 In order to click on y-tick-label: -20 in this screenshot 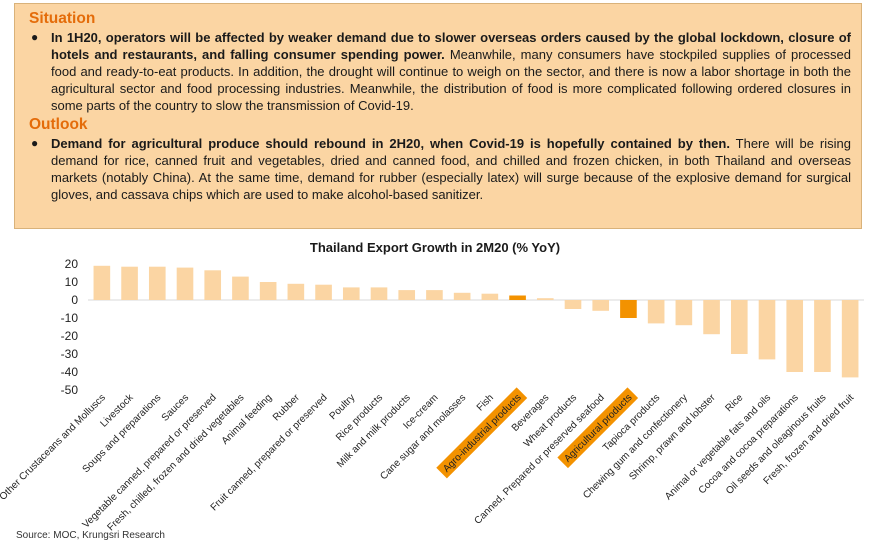, I will do `click(70, 336)`.